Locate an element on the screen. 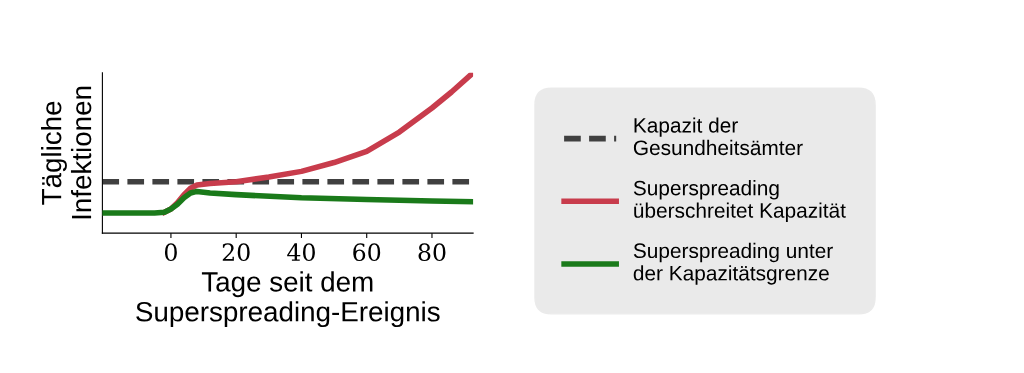 This screenshot has height=373, width=1024. x-tick-label: 60 is located at coordinates (367, 252).